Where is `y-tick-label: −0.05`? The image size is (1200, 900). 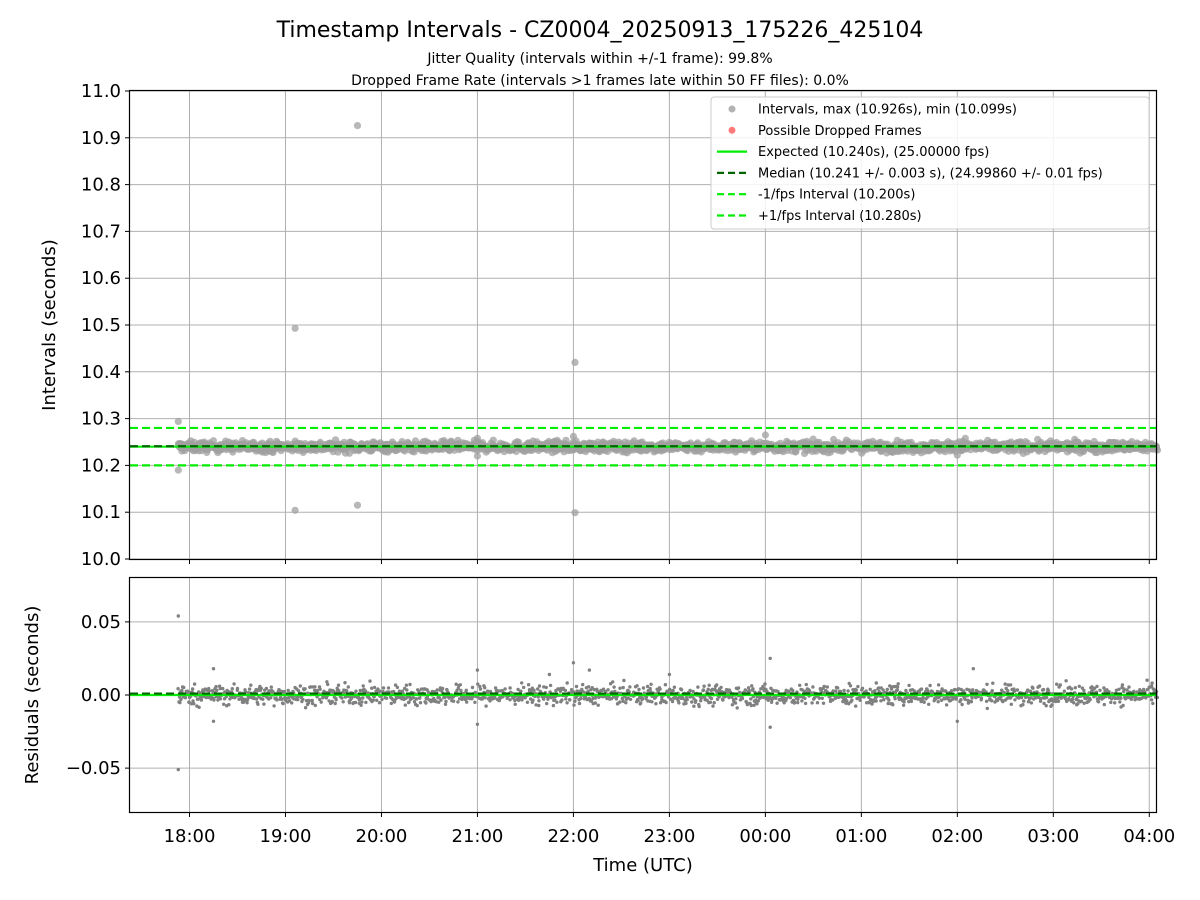 y-tick-label: −0.05 is located at coordinates (93, 768).